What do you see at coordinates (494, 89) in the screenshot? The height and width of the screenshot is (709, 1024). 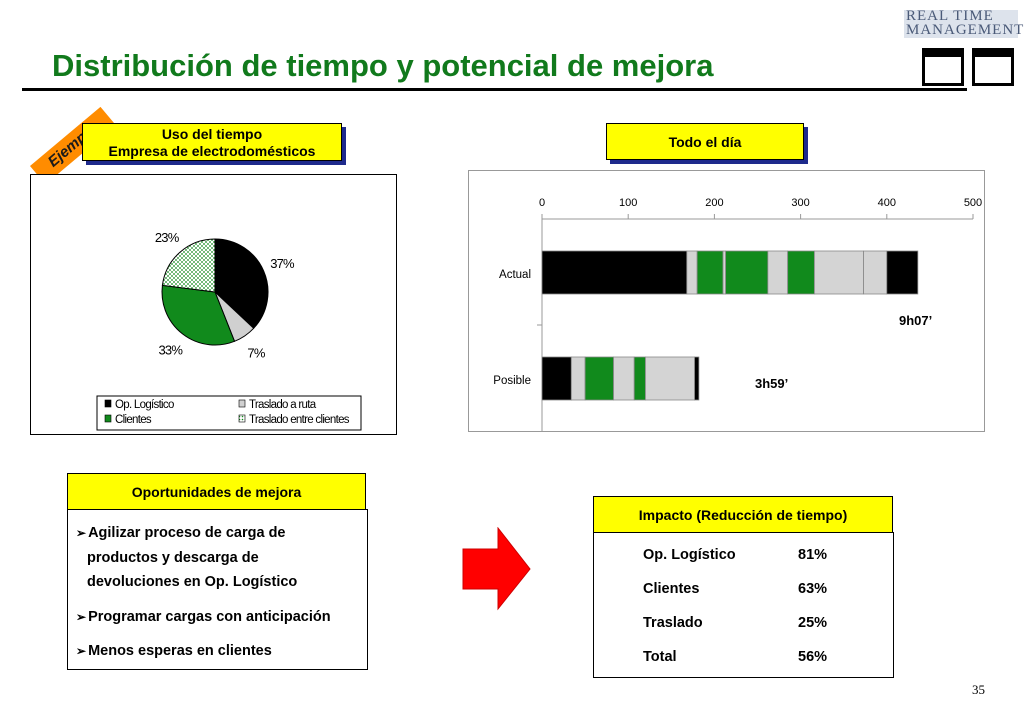 I see `title-divider` at bounding box center [494, 89].